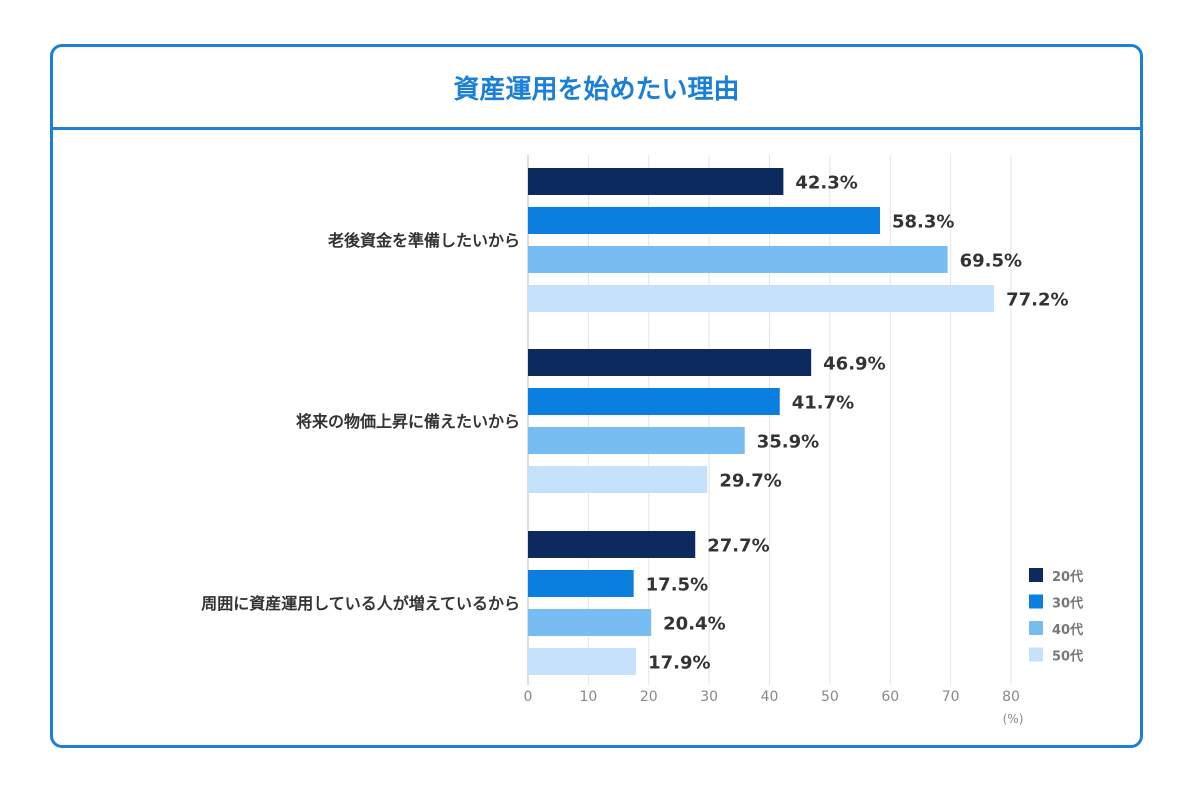  What do you see at coordinates (823, 403) in the screenshot?
I see `data-label: 41.7%` at bounding box center [823, 403].